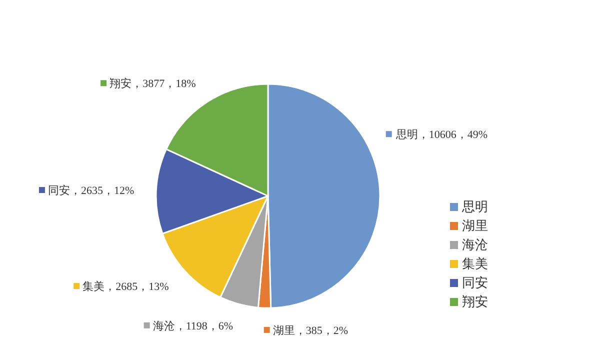 This screenshot has width=590, height=354. What do you see at coordinates (475, 282) in the screenshot?
I see `legend-label: 同安` at bounding box center [475, 282].